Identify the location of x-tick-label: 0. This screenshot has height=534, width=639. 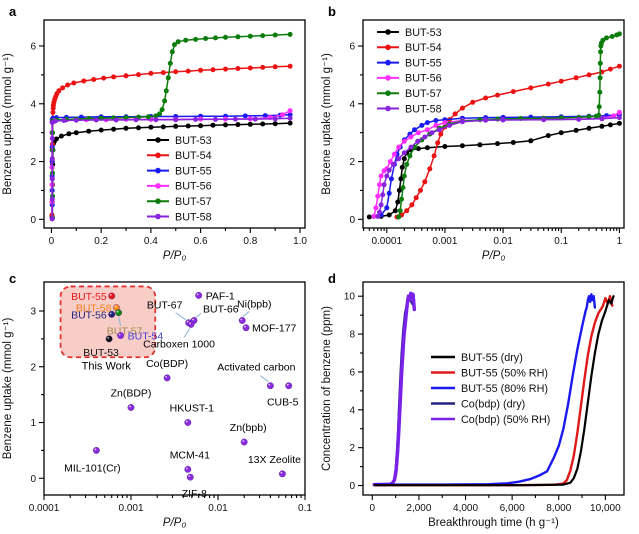
(373, 508).